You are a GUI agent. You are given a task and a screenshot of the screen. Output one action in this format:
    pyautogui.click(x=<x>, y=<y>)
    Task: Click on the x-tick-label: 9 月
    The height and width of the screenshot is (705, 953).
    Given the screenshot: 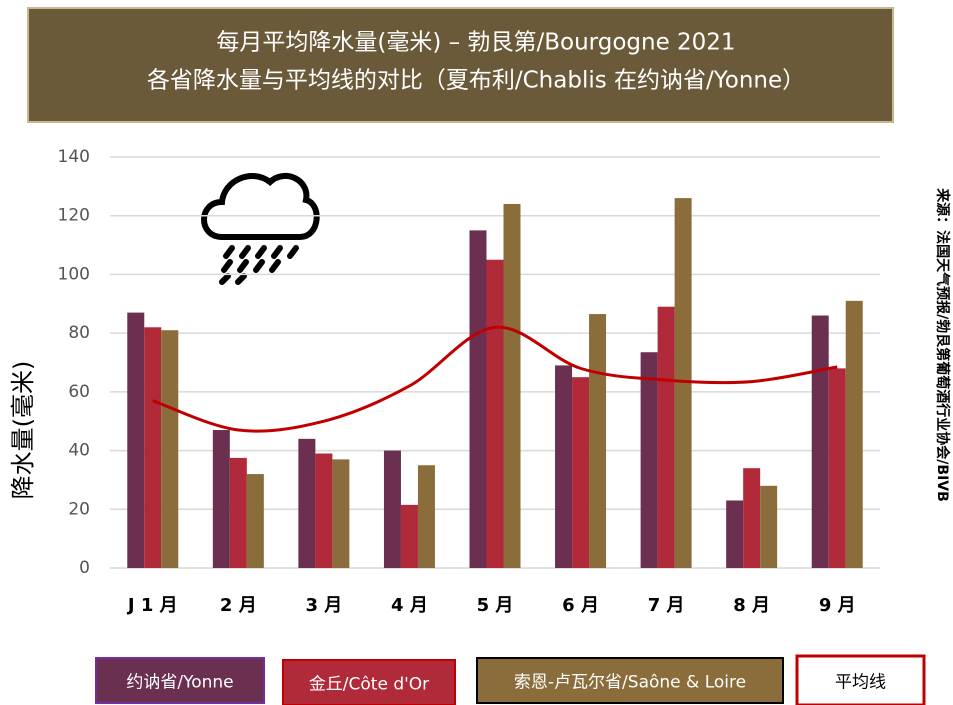 What is the action you would take?
    pyautogui.click(x=837, y=605)
    